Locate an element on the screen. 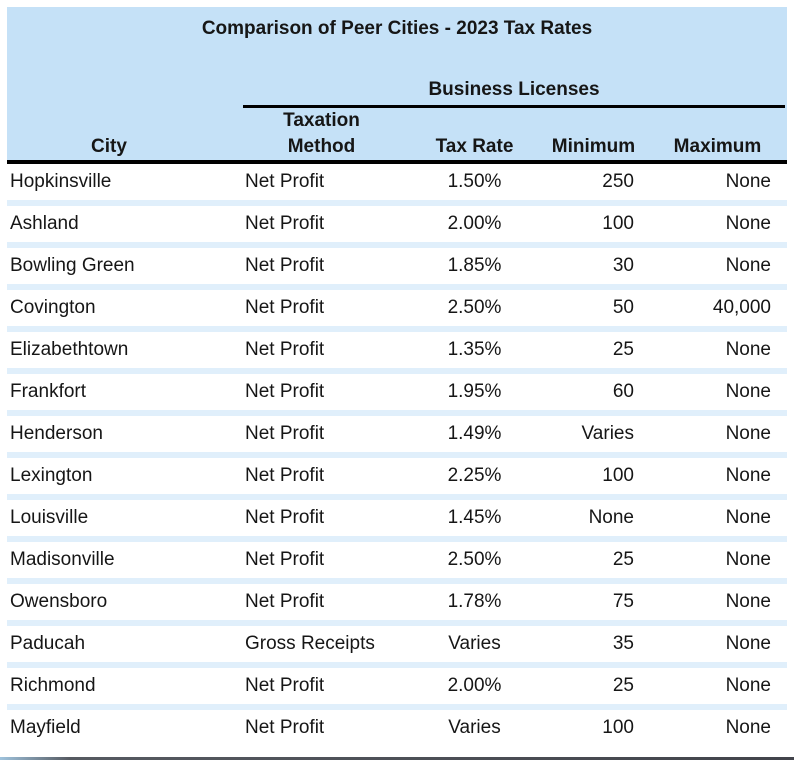 Image resolution: width=794 pixels, height=772 pixels. table-row: Elizabethtown Net Profit 1.35% 25 None is located at coordinates (397, 353).